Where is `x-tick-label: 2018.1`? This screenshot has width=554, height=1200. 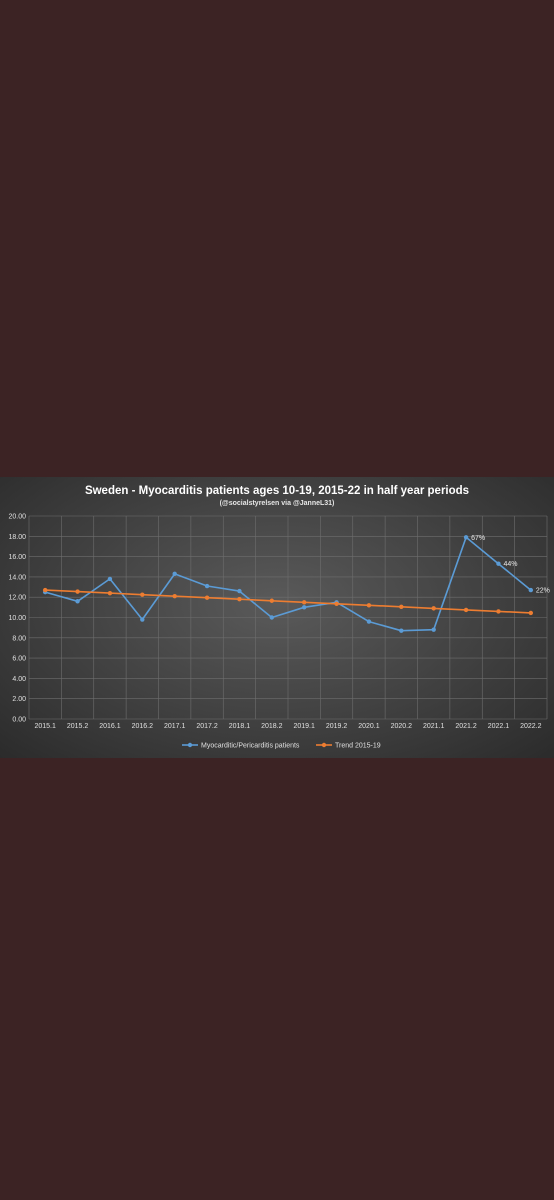 x-tick-label: 2018.1 is located at coordinates (240, 726).